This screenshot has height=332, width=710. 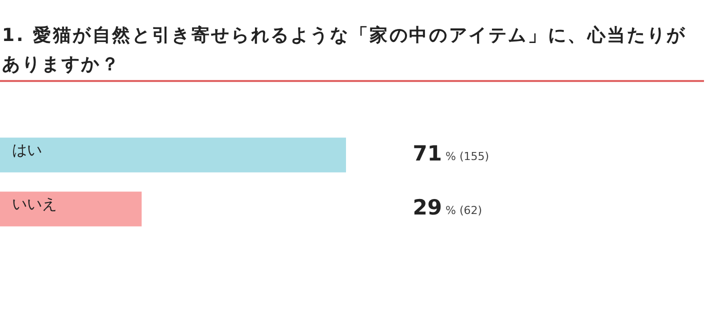 What do you see at coordinates (447, 207) in the screenshot?
I see `data-label: 29 % (62)` at bounding box center [447, 207].